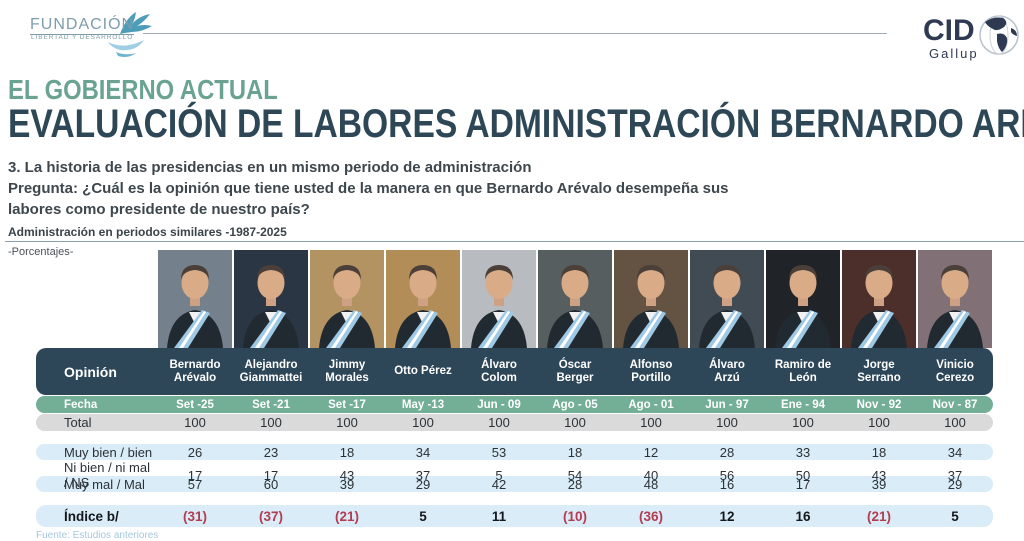  What do you see at coordinates (955, 452) in the screenshot?
I see `value-cell: 34` at bounding box center [955, 452].